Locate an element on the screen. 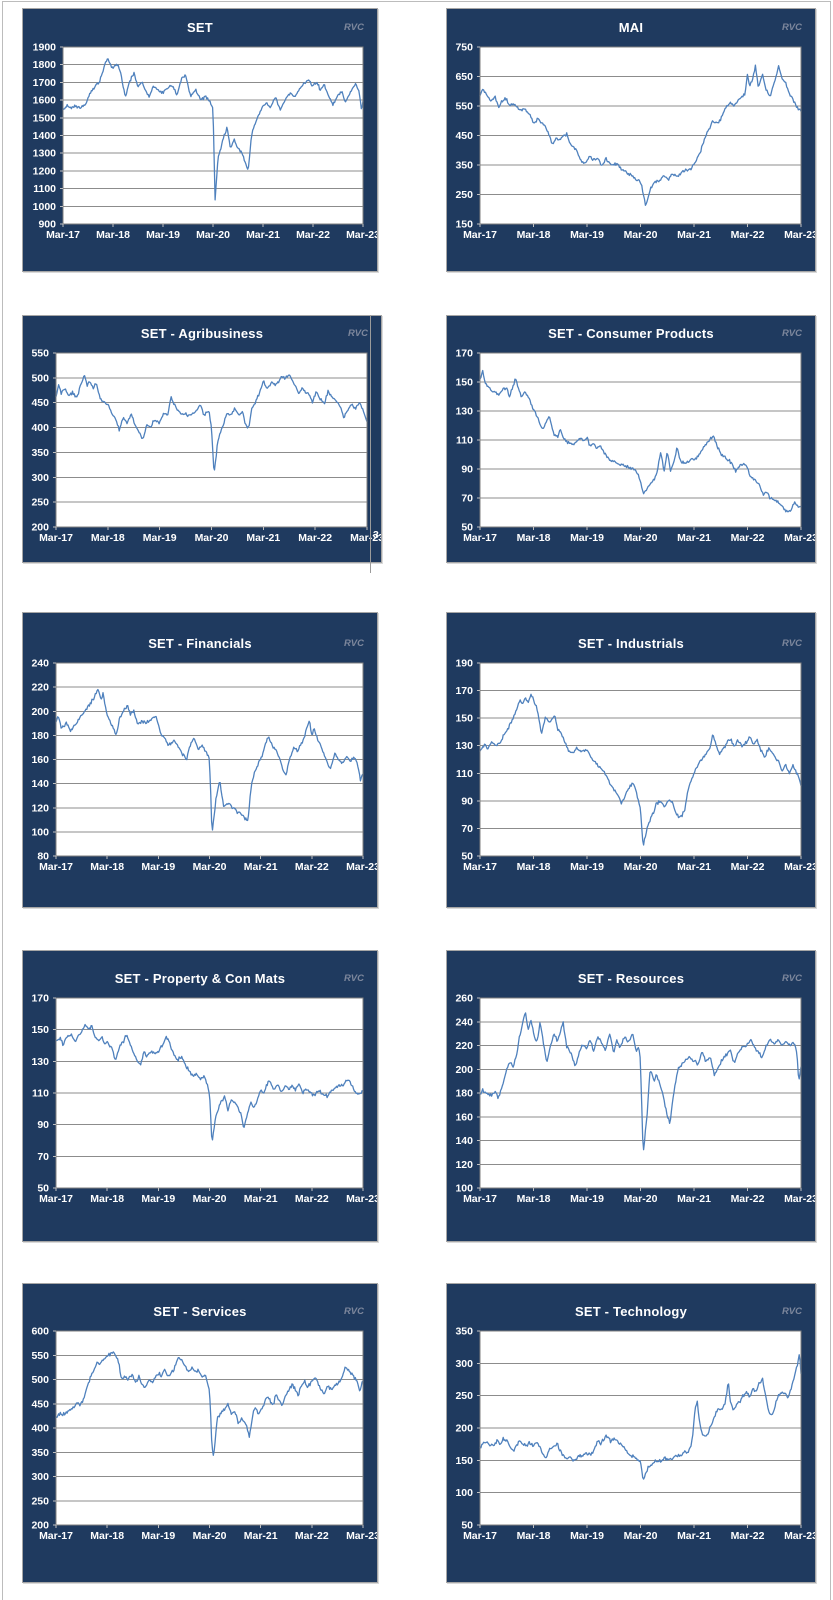  chart-title: SET - Services is located at coordinates (200, 1311).